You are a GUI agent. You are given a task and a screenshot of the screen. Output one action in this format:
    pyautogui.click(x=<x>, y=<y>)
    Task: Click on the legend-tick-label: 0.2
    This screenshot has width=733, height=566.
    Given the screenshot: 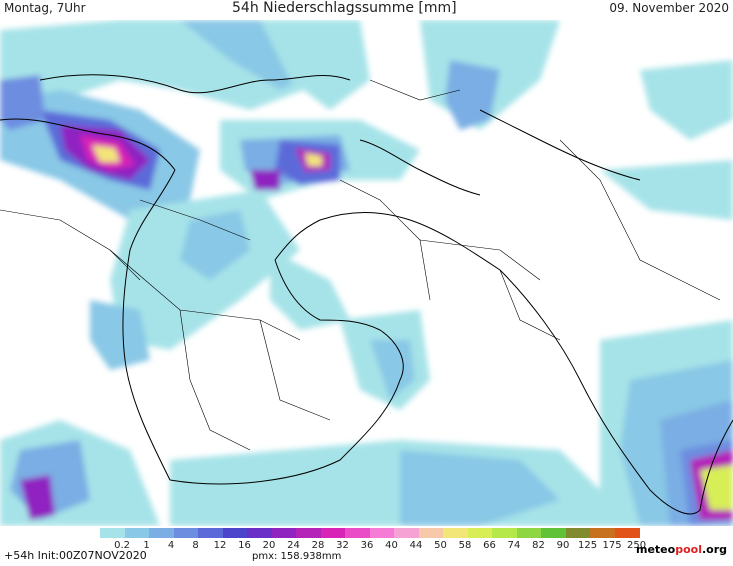 What is the action you would take?
    pyautogui.click(x=122, y=545)
    